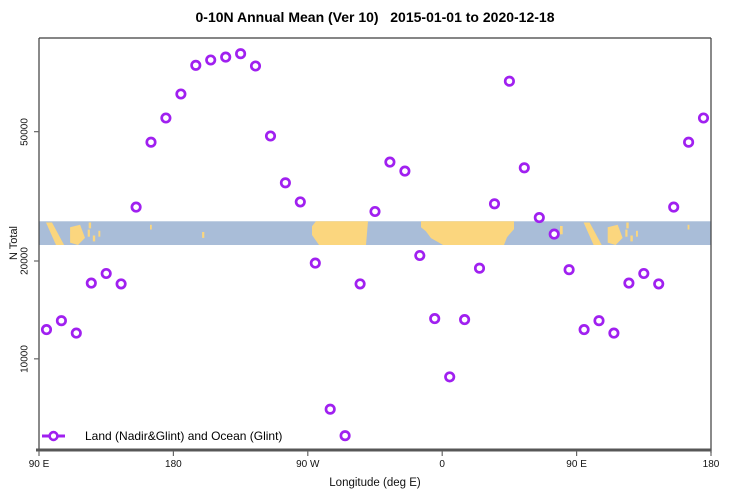 This screenshot has width=750, height=500. I want to click on x-axis-label: Longitude (deg E), so click(375, 483).